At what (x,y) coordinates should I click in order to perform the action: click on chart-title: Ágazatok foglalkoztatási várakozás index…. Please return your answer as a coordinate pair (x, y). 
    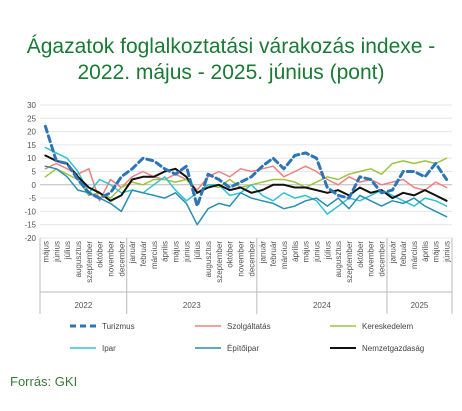
    Looking at the image, I should click on (231, 60).